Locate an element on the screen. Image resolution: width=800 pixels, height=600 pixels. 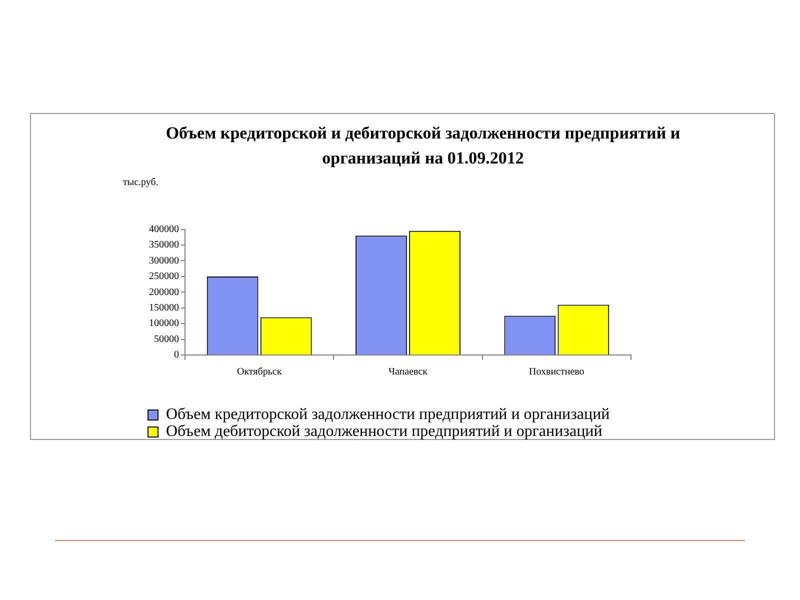
y-tick-label: 200000 is located at coordinates (164, 292).